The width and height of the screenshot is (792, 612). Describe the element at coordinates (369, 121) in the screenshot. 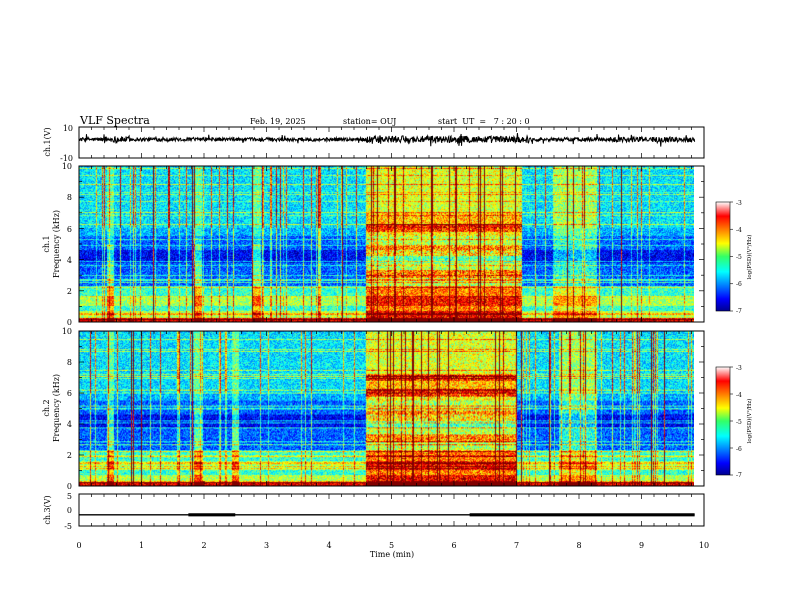

I see `station-label: station= OUJ` at that location.